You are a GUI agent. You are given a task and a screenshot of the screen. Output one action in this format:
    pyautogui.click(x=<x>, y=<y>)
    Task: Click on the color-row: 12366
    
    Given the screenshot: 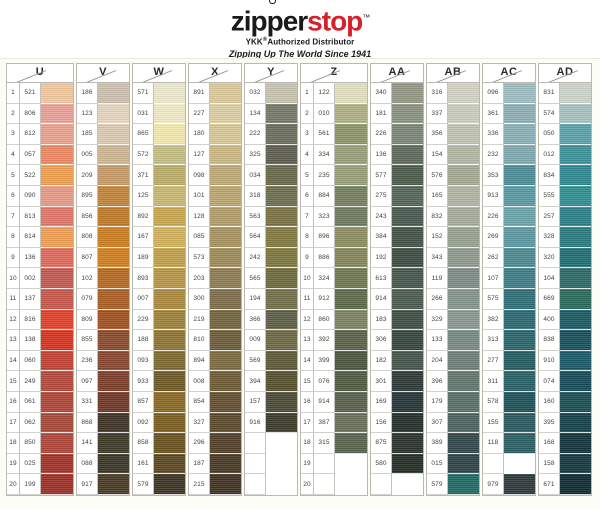 What is the action you would take?
    pyautogui.click(x=271, y=320)
    